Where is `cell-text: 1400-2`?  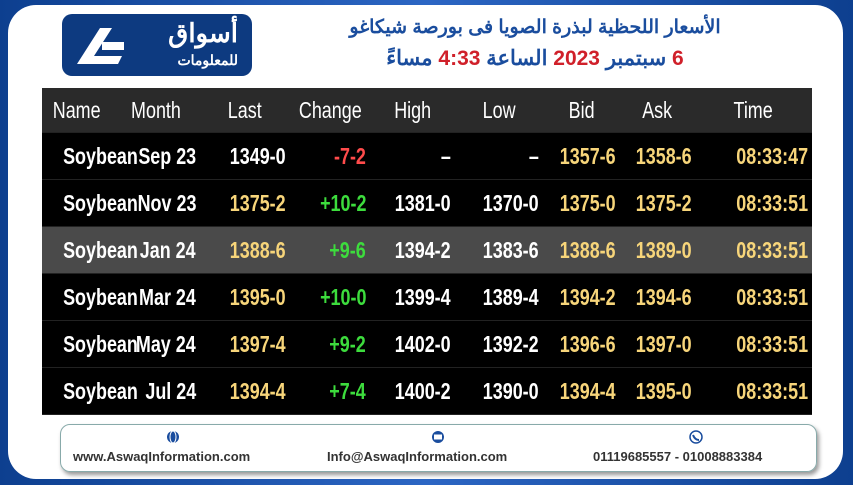
cell-text: 1400-2 is located at coordinates (423, 390).